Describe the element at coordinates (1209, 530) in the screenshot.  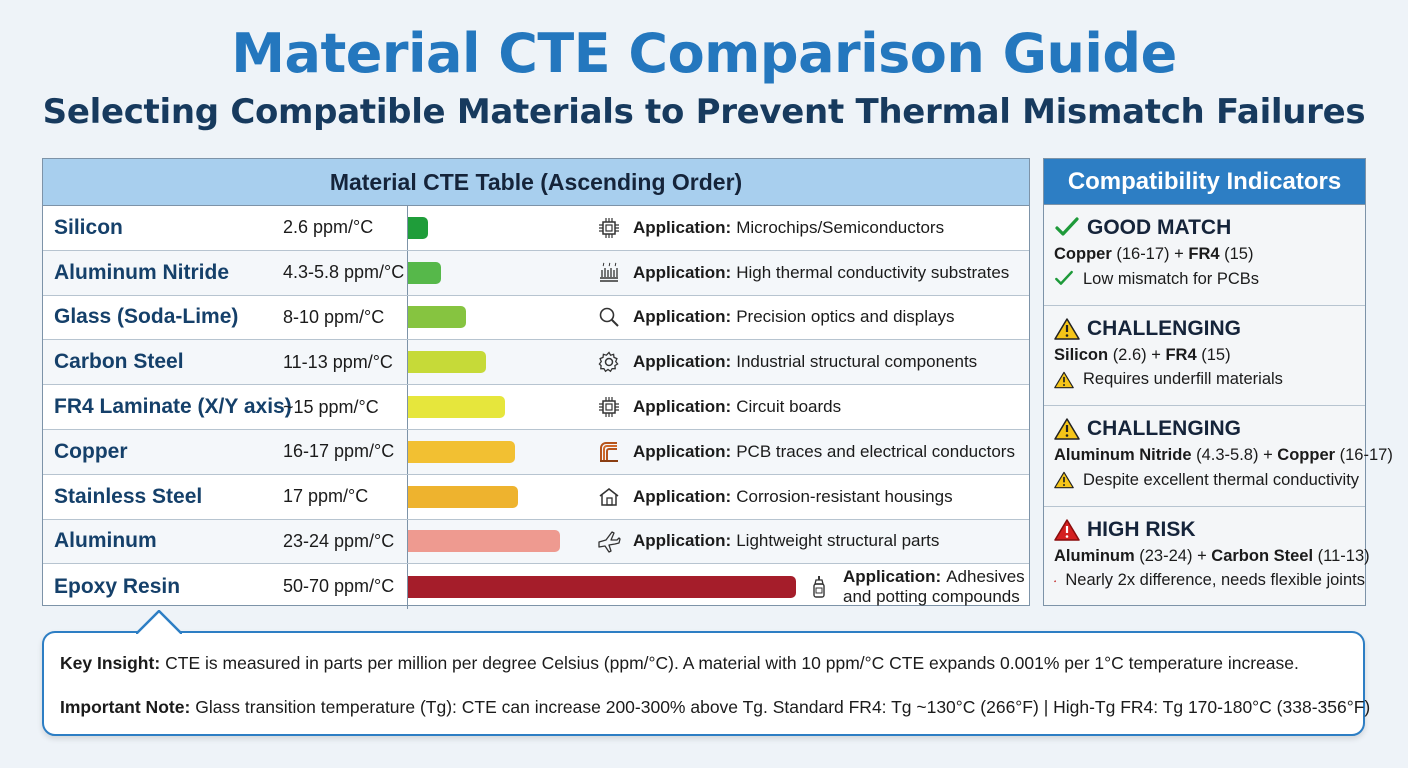
I see `status-badge: HIGH RISK` at that location.